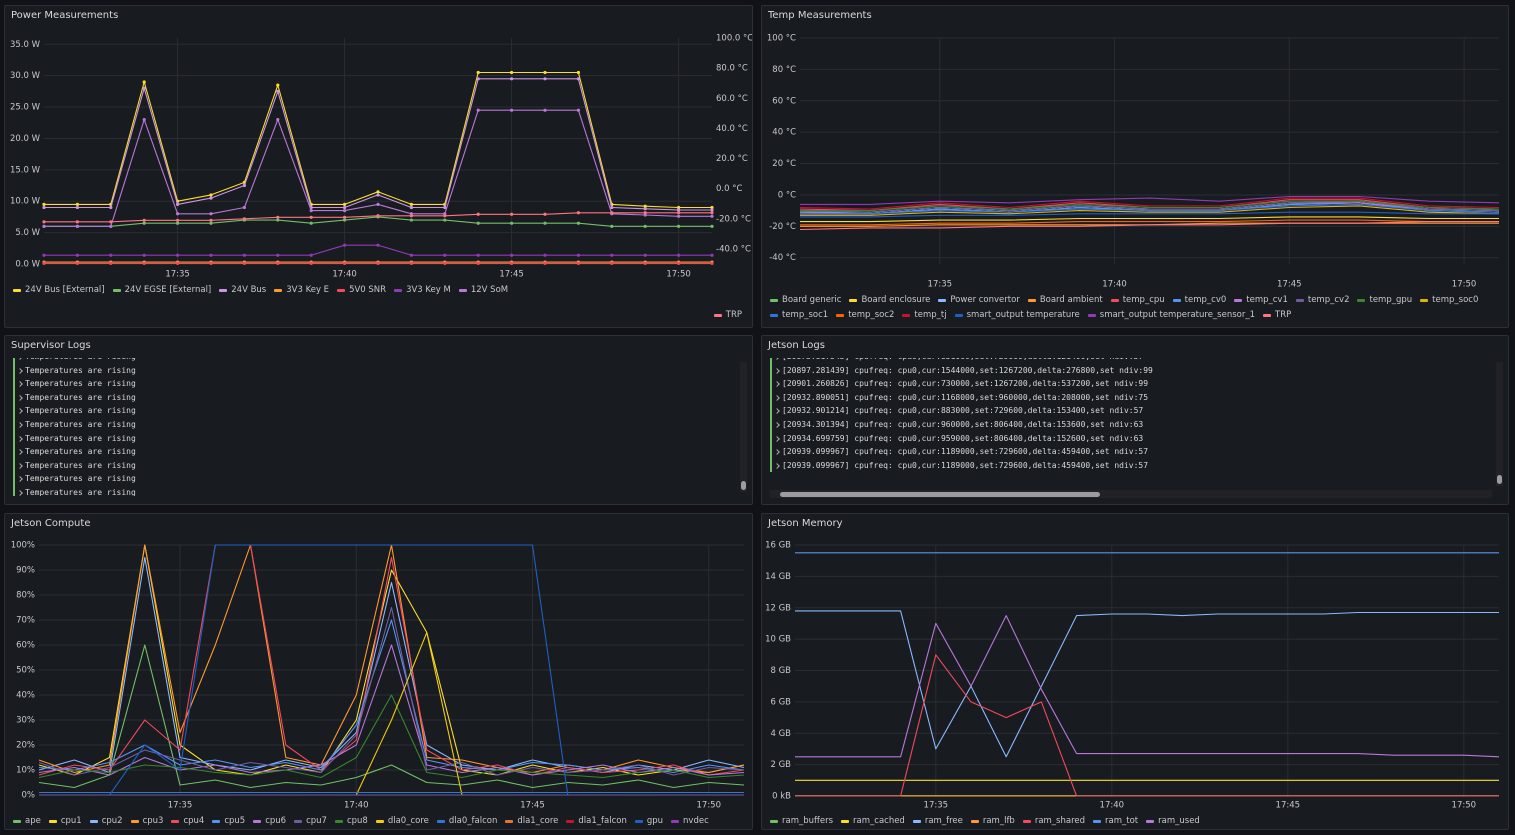 This screenshot has height=835, width=1515. Describe the element at coordinates (985, 300) in the screenshot. I see `legend-label: Power convertor` at that location.